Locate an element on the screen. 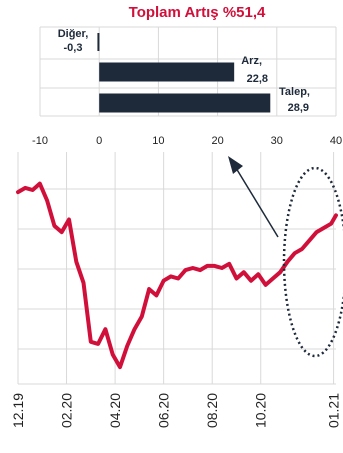 The image size is (343, 453). x-tick-label: 02.20 is located at coordinates (67, 410).